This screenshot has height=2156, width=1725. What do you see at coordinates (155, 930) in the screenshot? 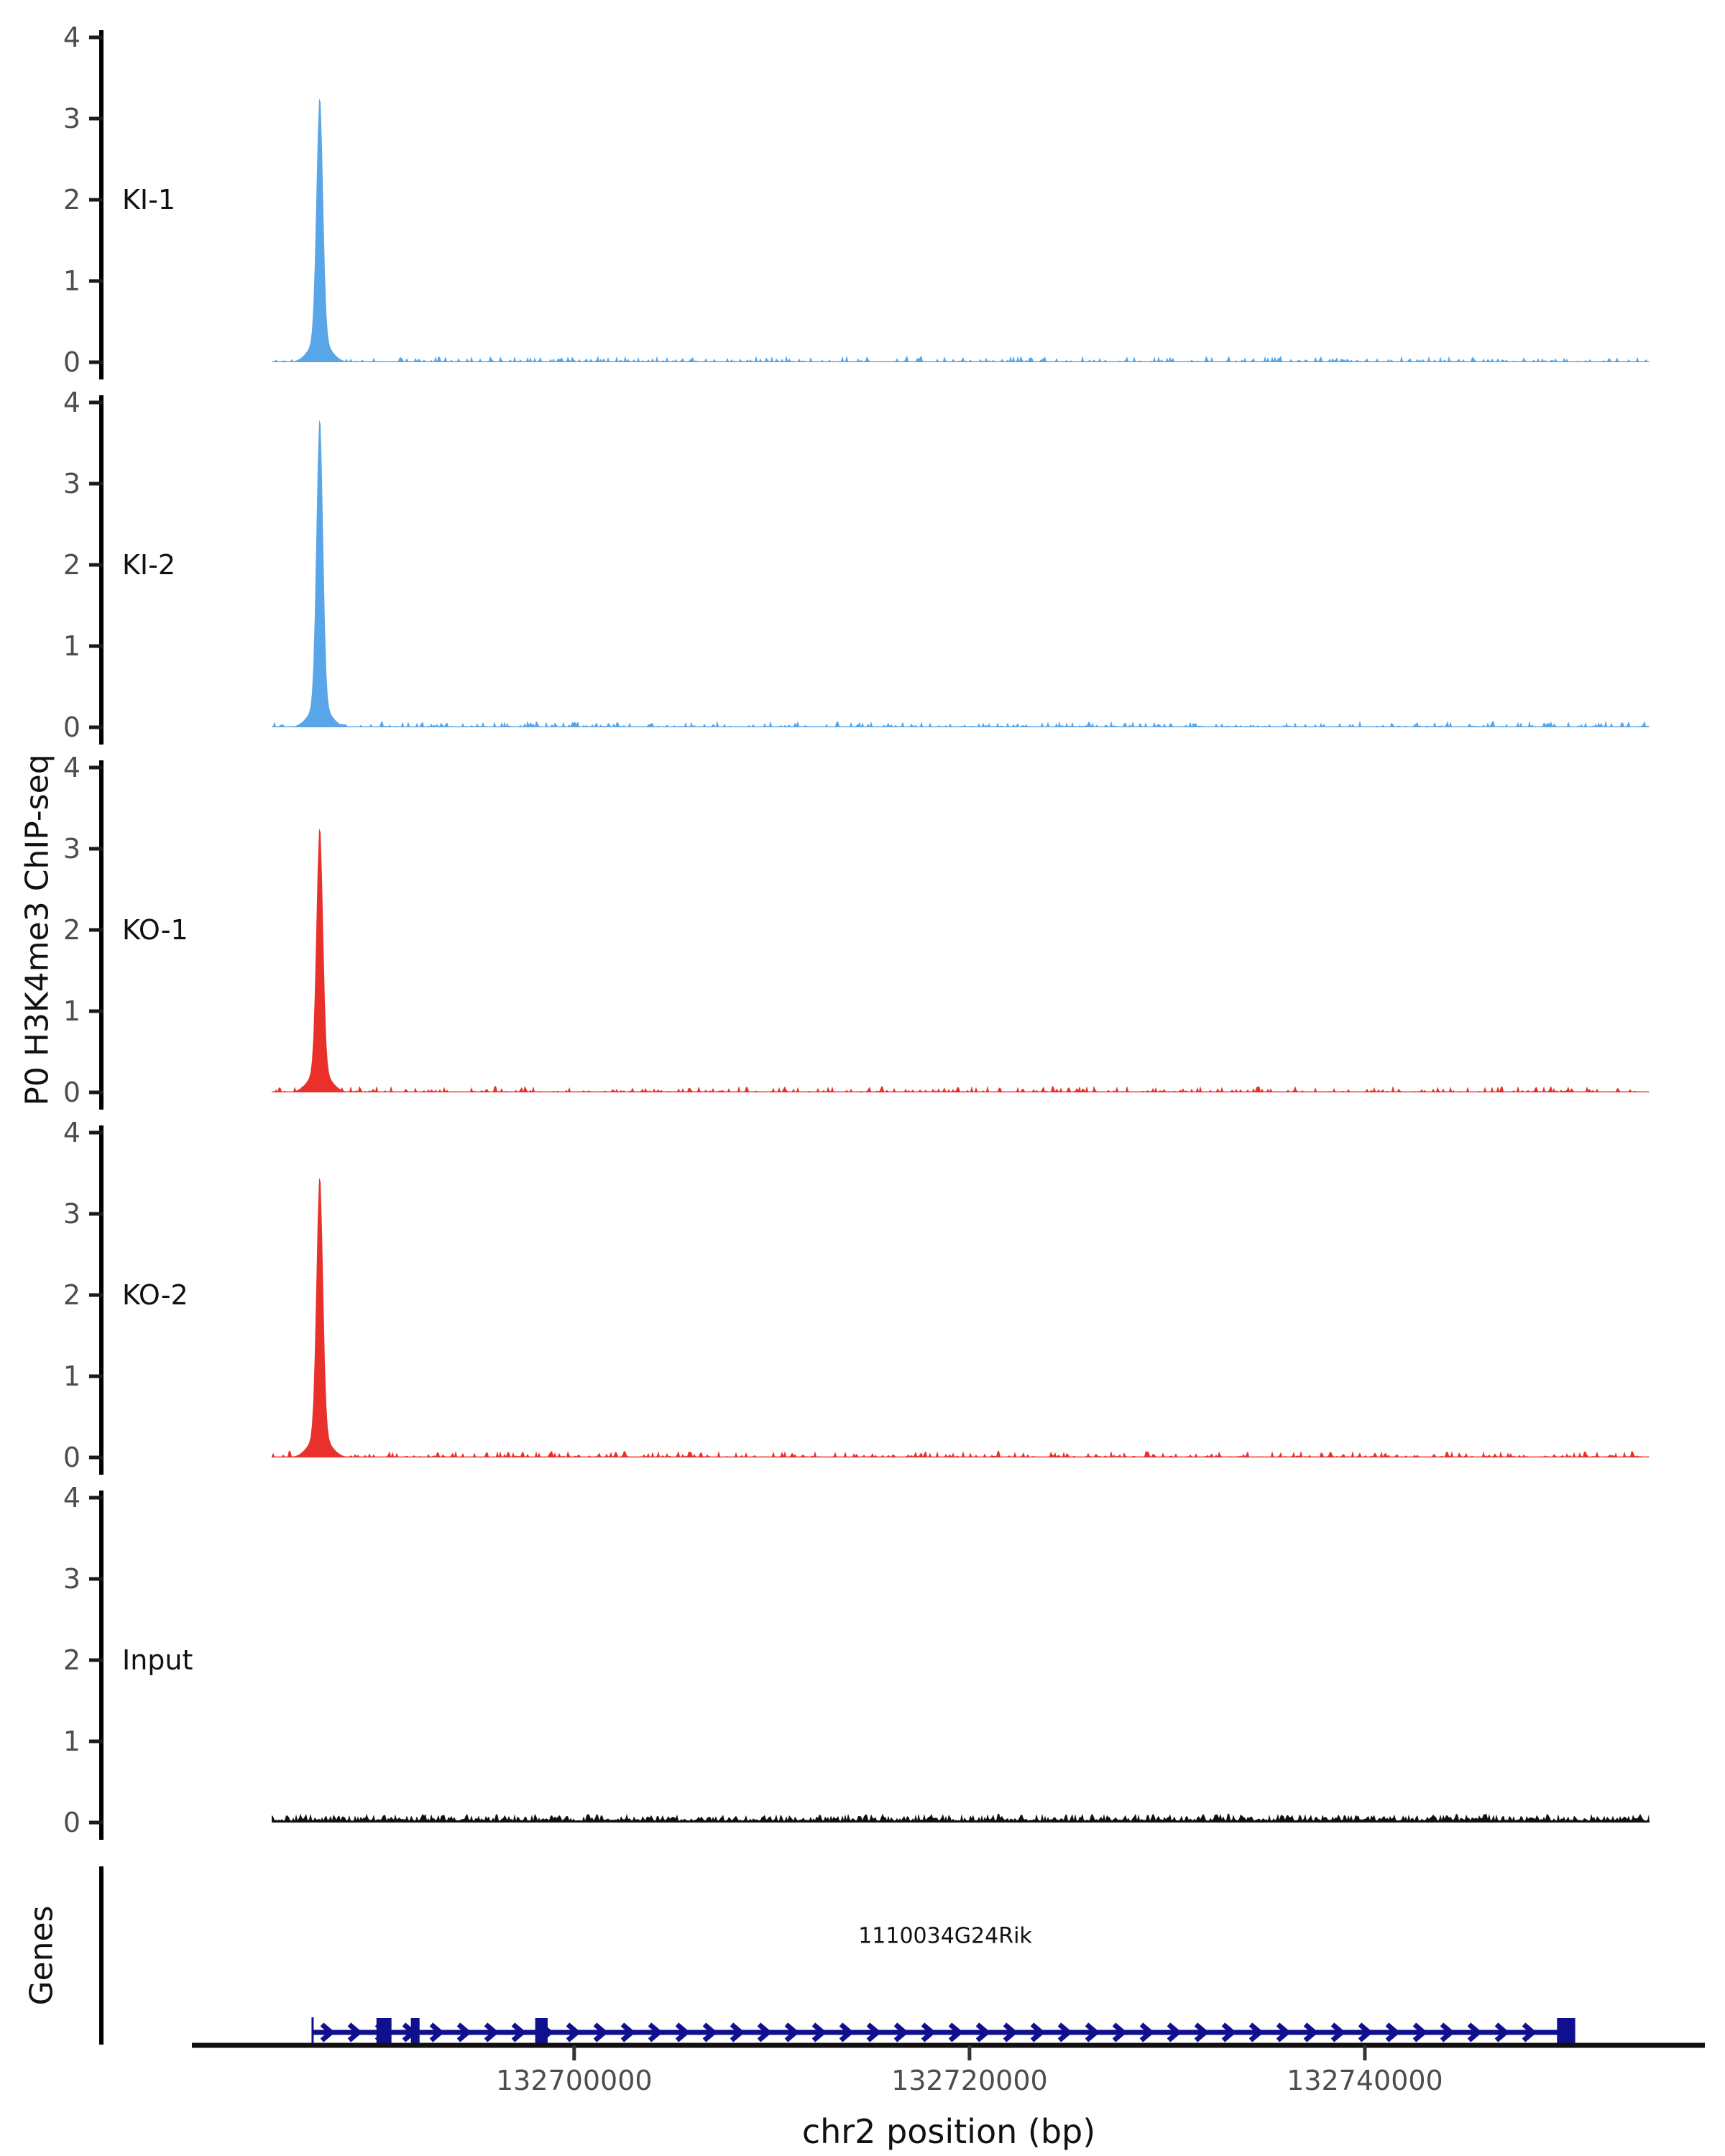
I see `track-label: KO-1` at bounding box center [155, 930].